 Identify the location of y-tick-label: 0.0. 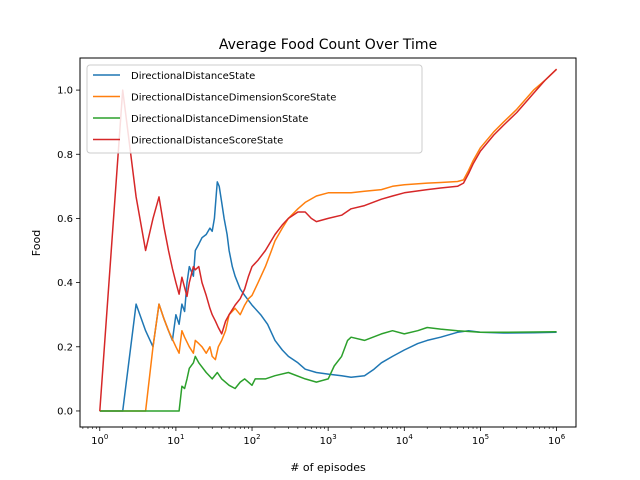
(65, 411).